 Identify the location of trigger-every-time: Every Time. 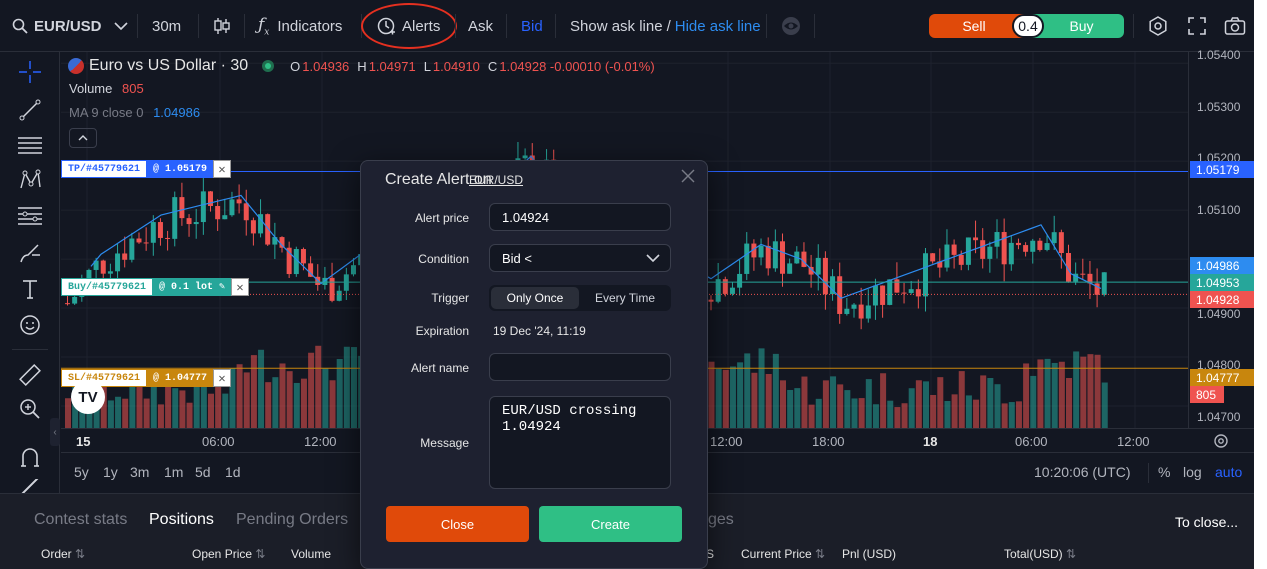
(624, 298).